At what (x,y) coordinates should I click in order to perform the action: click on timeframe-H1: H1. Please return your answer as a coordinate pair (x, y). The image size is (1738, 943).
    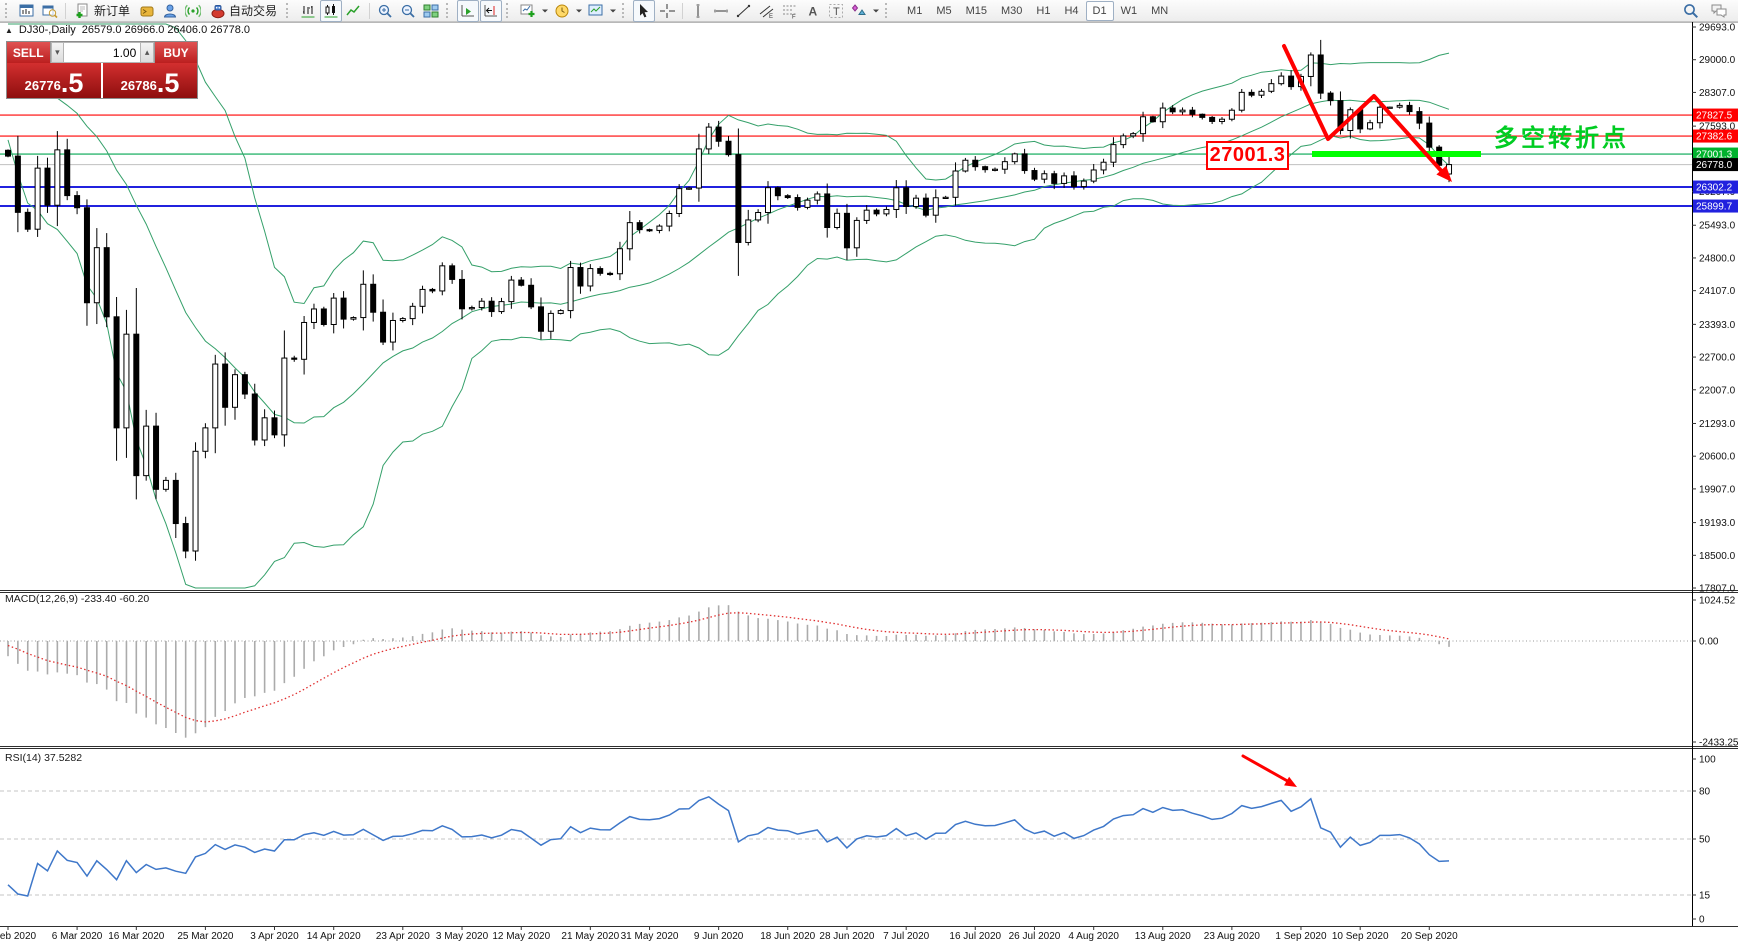
    Looking at the image, I should click on (1043, 10).